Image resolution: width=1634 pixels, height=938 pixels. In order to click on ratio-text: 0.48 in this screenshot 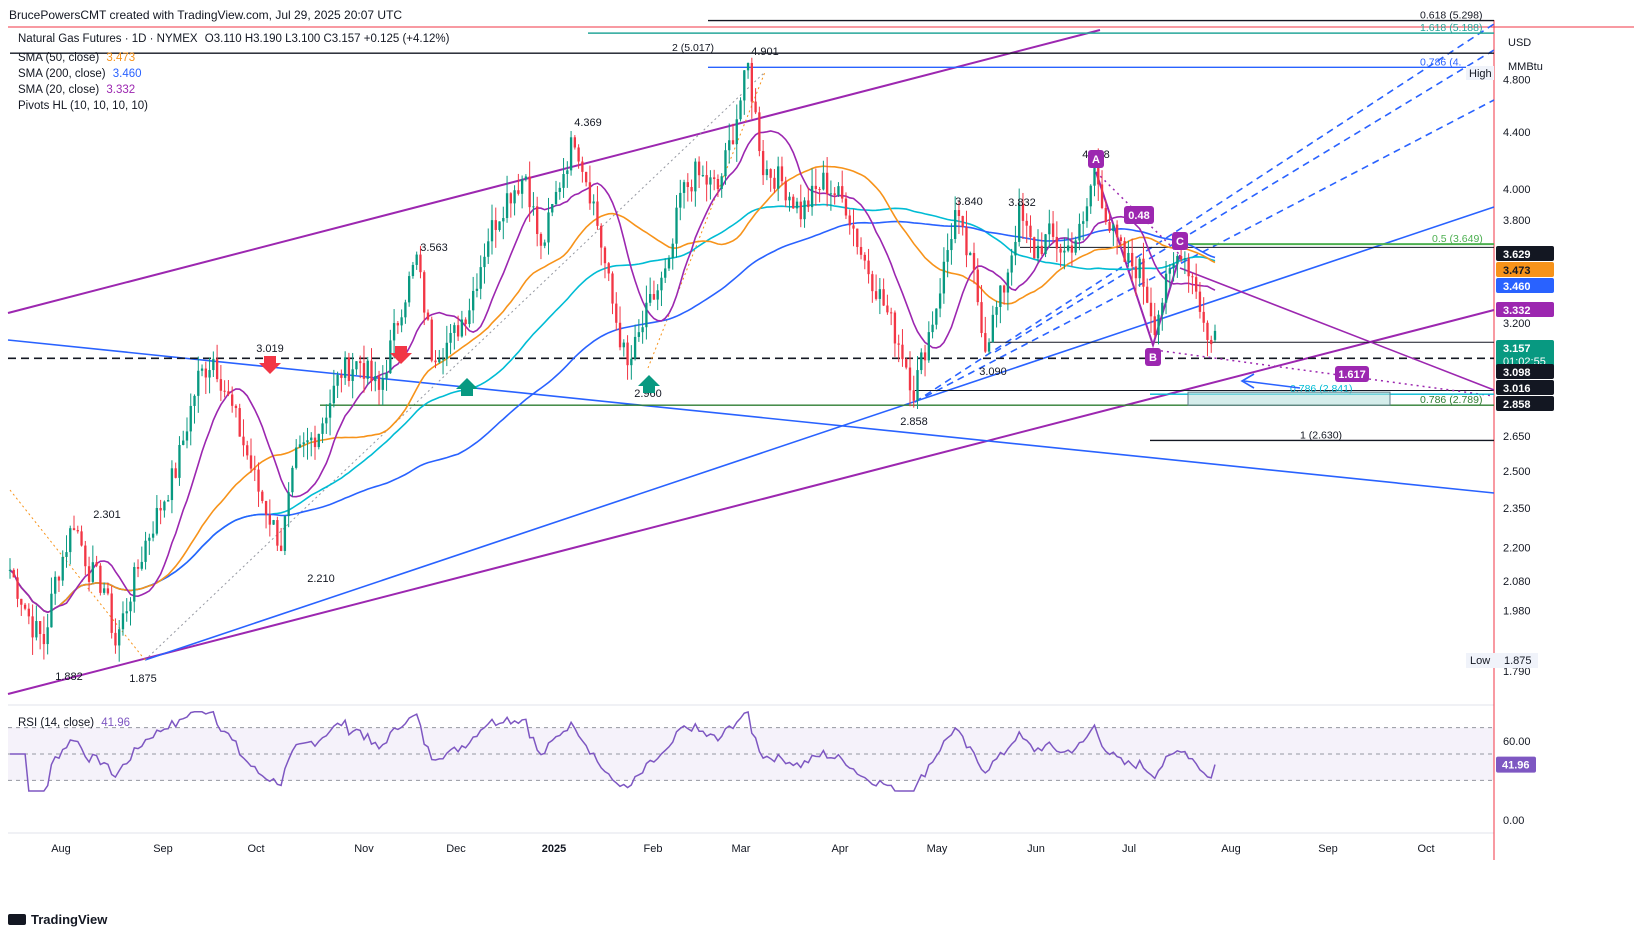, I will do `click(1138, 216)`.